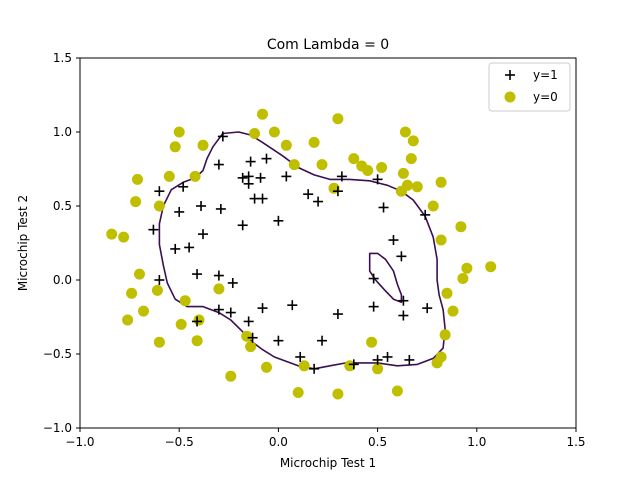  I want to click on legend-marker-circle, so click(510, 97).